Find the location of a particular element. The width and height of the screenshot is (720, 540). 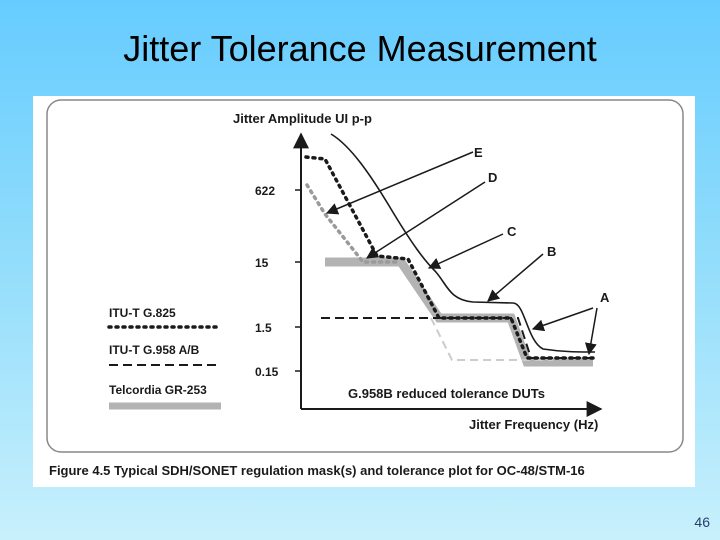

telcordia-mask-curve is located at coordinates (459, 312).